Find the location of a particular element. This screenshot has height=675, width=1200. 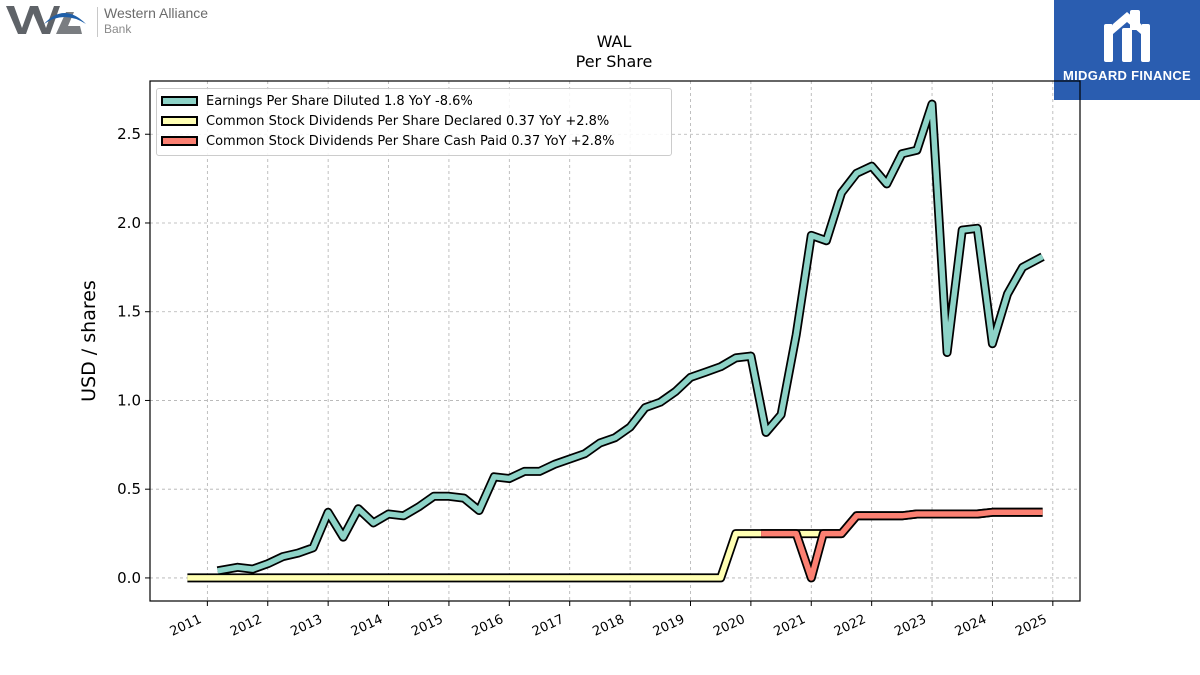

western-alliance-logo: Western Alliance Bank is located at coordinates (119, 22).